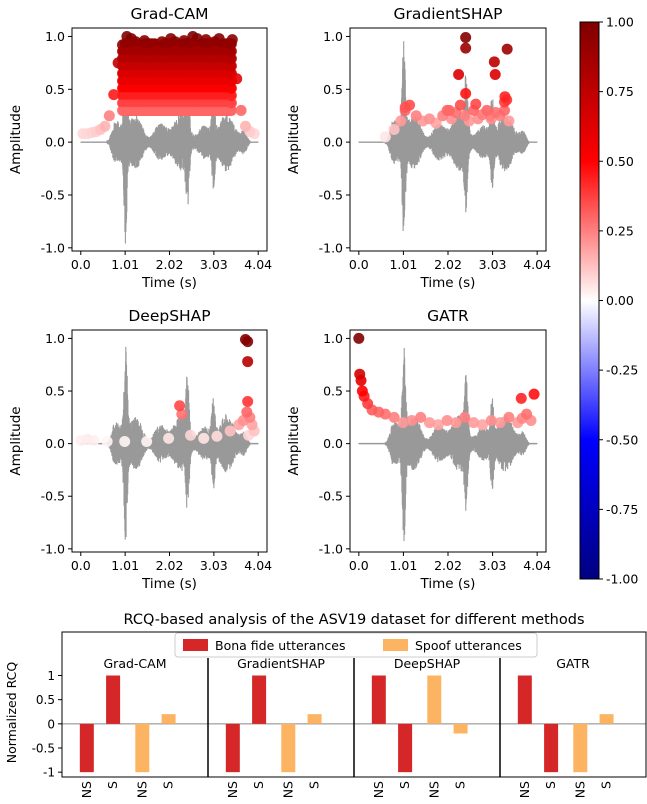 Image resolution: width=647 pixels, height=804 pixels. Describe the element at coordinates (622, 370) in the screenshot. I see `colorbar-tick-label: -0.25` at that location.